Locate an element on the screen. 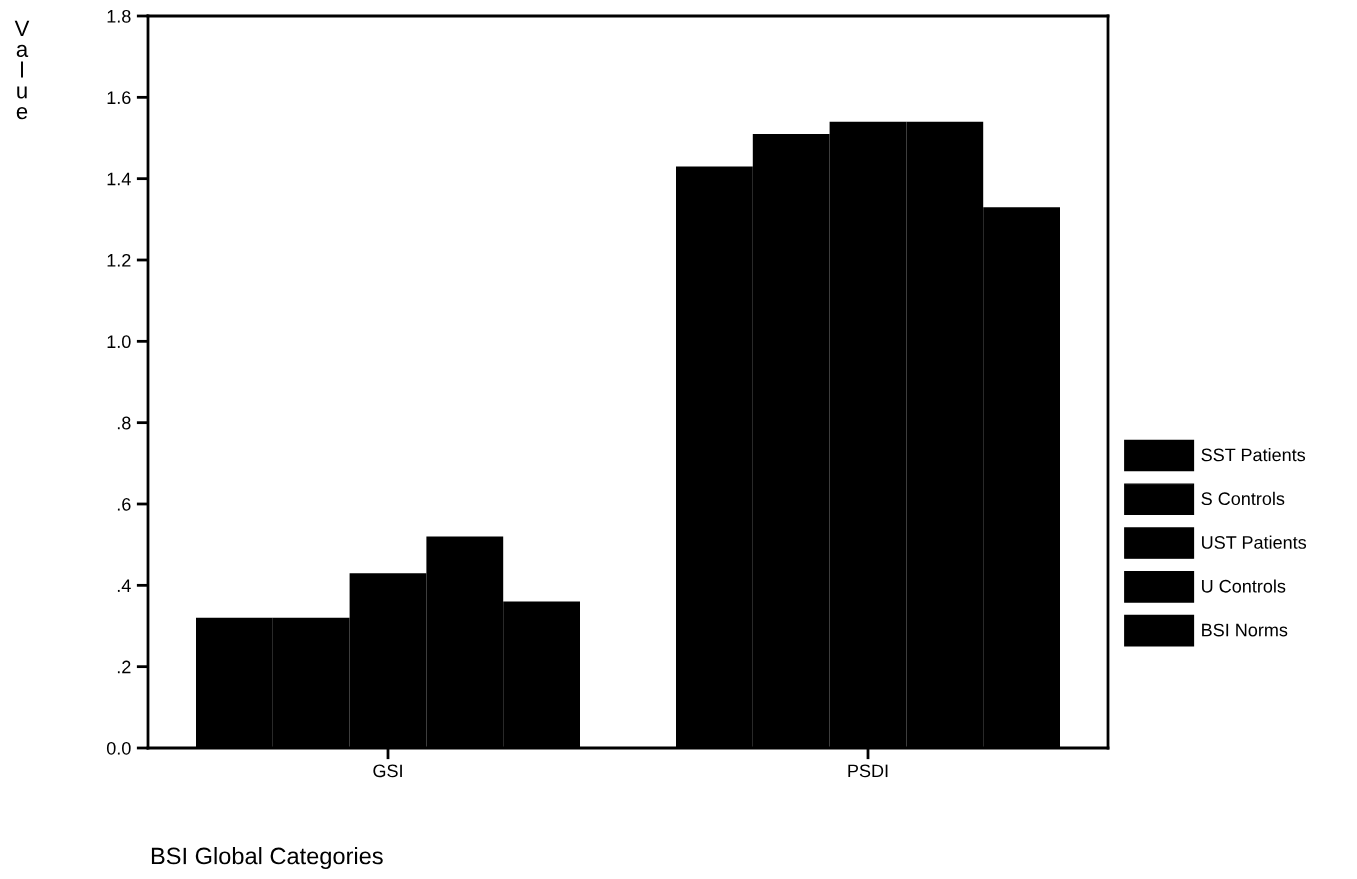 This screenshot has width=1357, height=879. y-tick-label: 1.6 is located at coordinates (119, 98).